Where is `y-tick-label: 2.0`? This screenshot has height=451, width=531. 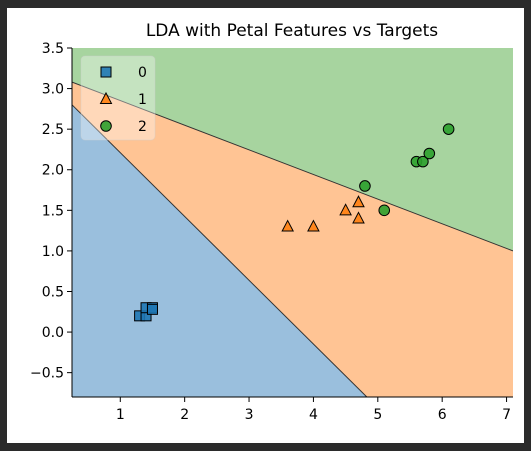 y-tick-label: 2.0 is located at coordinates (53, 171).